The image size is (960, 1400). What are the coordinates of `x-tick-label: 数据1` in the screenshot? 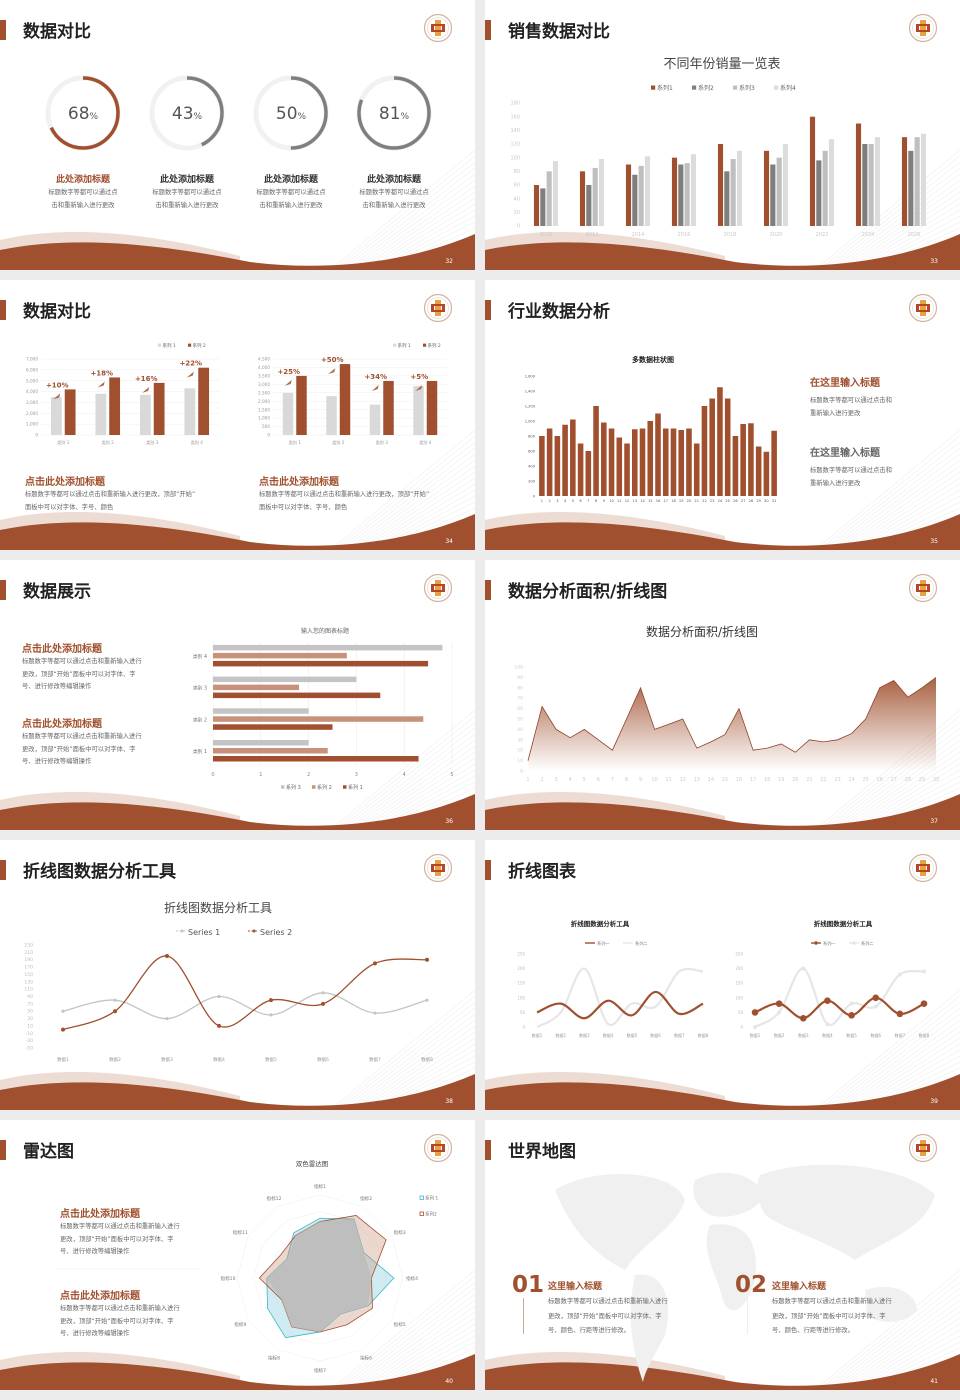 It's located at (63, 1059).